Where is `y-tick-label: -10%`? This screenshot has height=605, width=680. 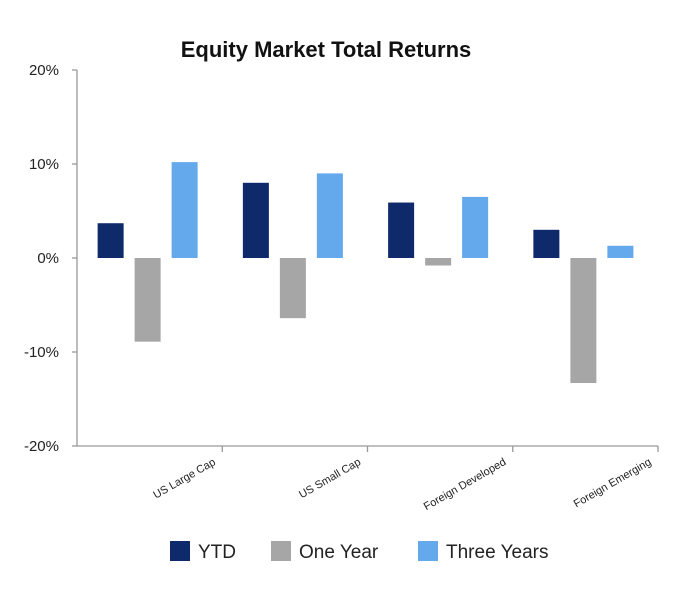
y-tick-label: -10% is located at coordinates (41, 352).